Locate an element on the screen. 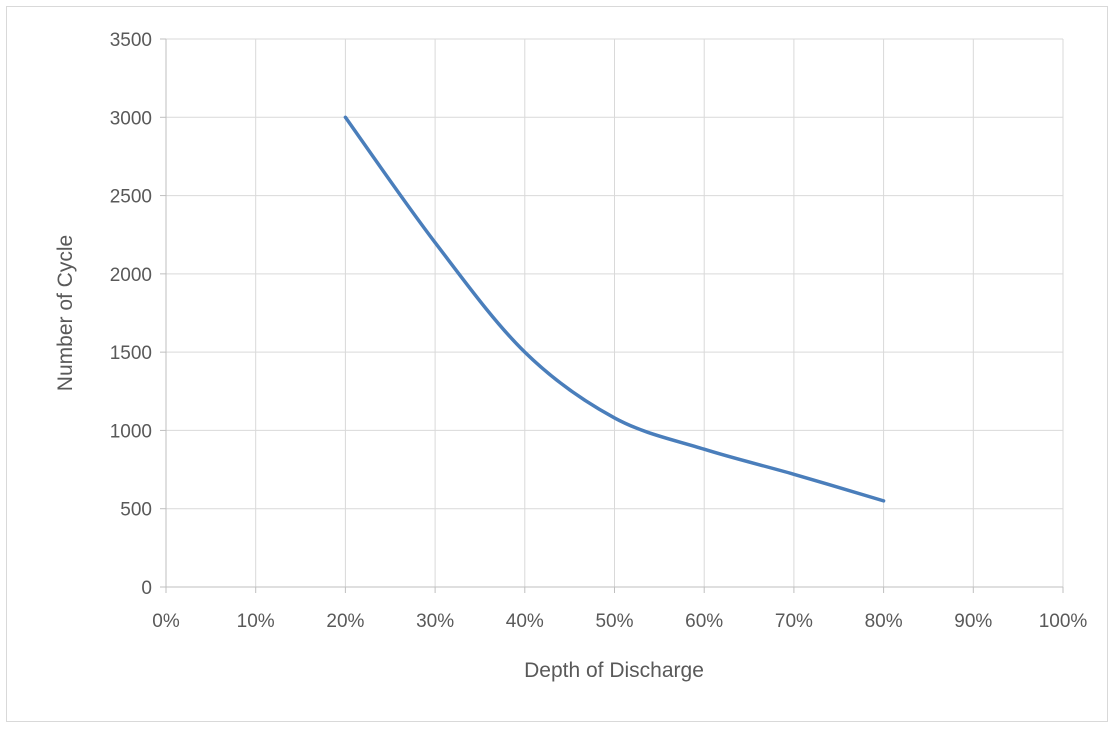 Image resolution: width=1116 pixels, height=730 pixels. y-tick-labels: 0 500 1000 1500 2000 2500 3000 3500 is located at coordinates (131, 314).